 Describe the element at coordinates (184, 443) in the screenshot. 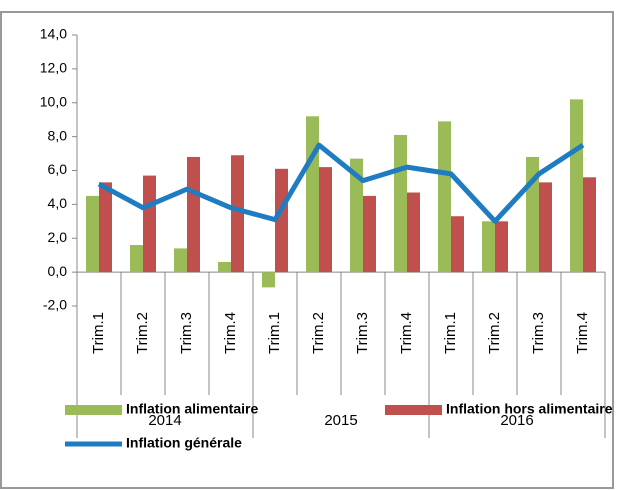

I see `legend-label: Inflation générale` at that location.